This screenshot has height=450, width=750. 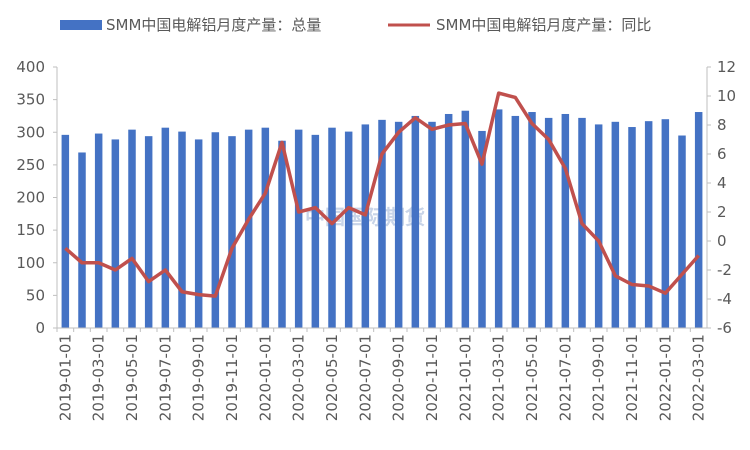 What do you see at coordinates (722, 154) in the screenshot?
I see `y-right-tick-label: 6` at bounding box center [722, 154].